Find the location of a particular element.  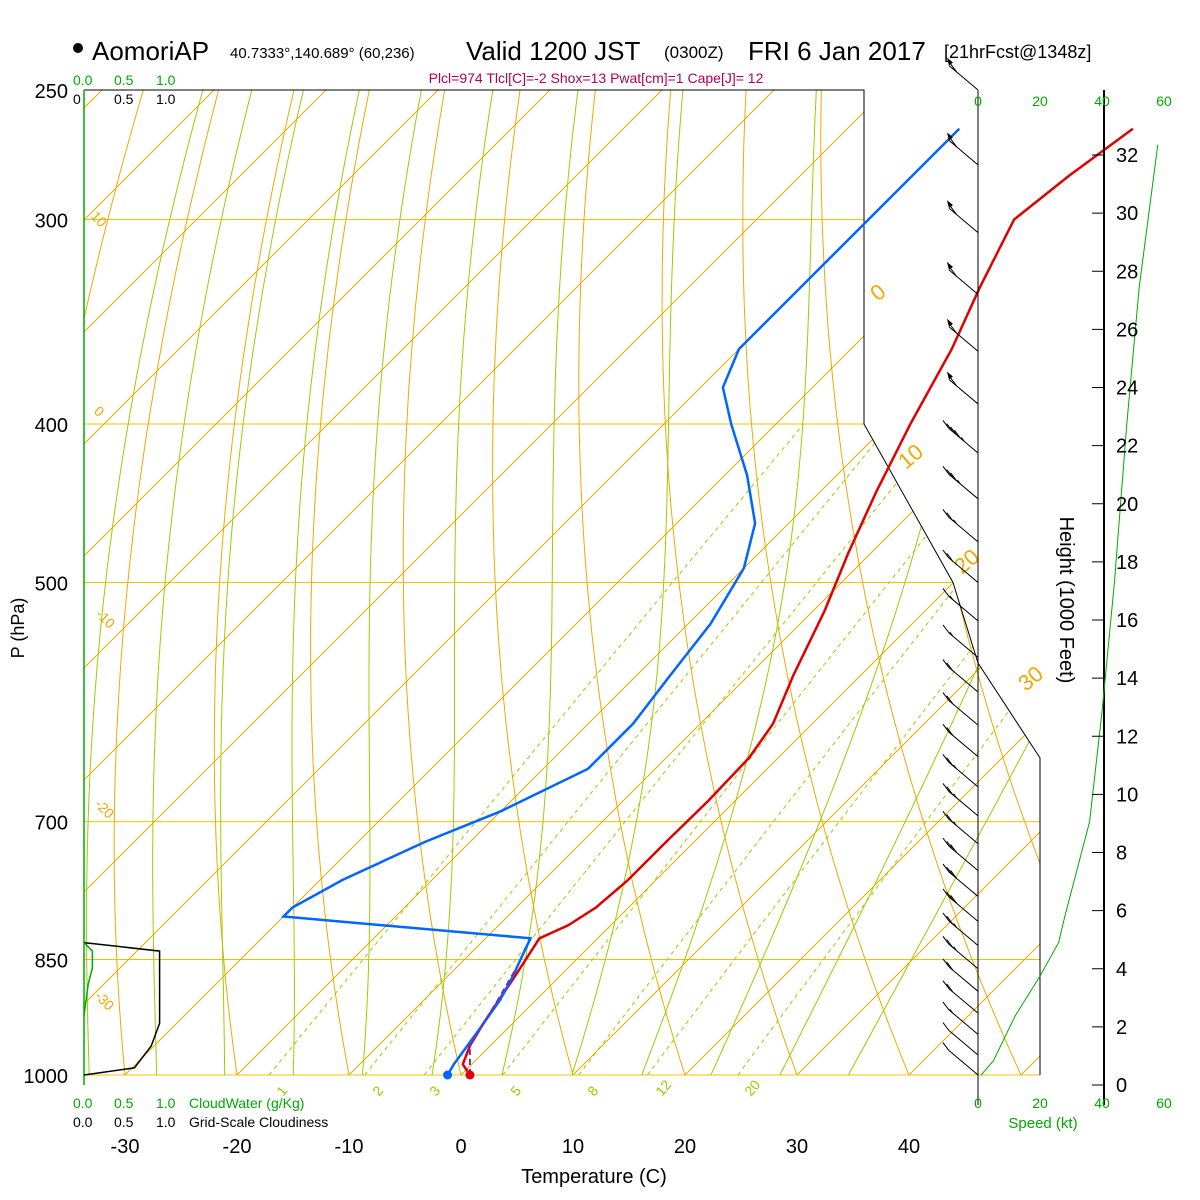

temperature-tick-label: -10 is located at coordinates (349, 1147).